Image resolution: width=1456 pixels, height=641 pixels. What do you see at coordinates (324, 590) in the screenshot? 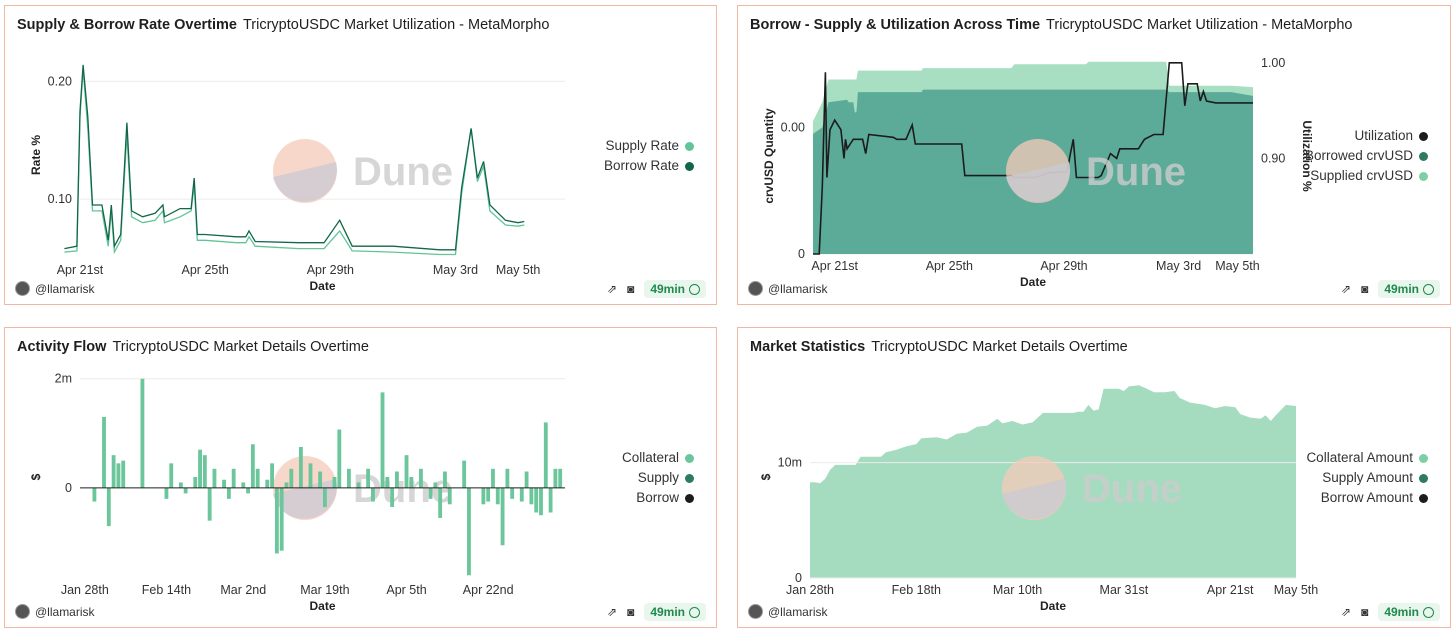
I see `x-tick-label: Mar 19th` at bounding box center [324, 590].